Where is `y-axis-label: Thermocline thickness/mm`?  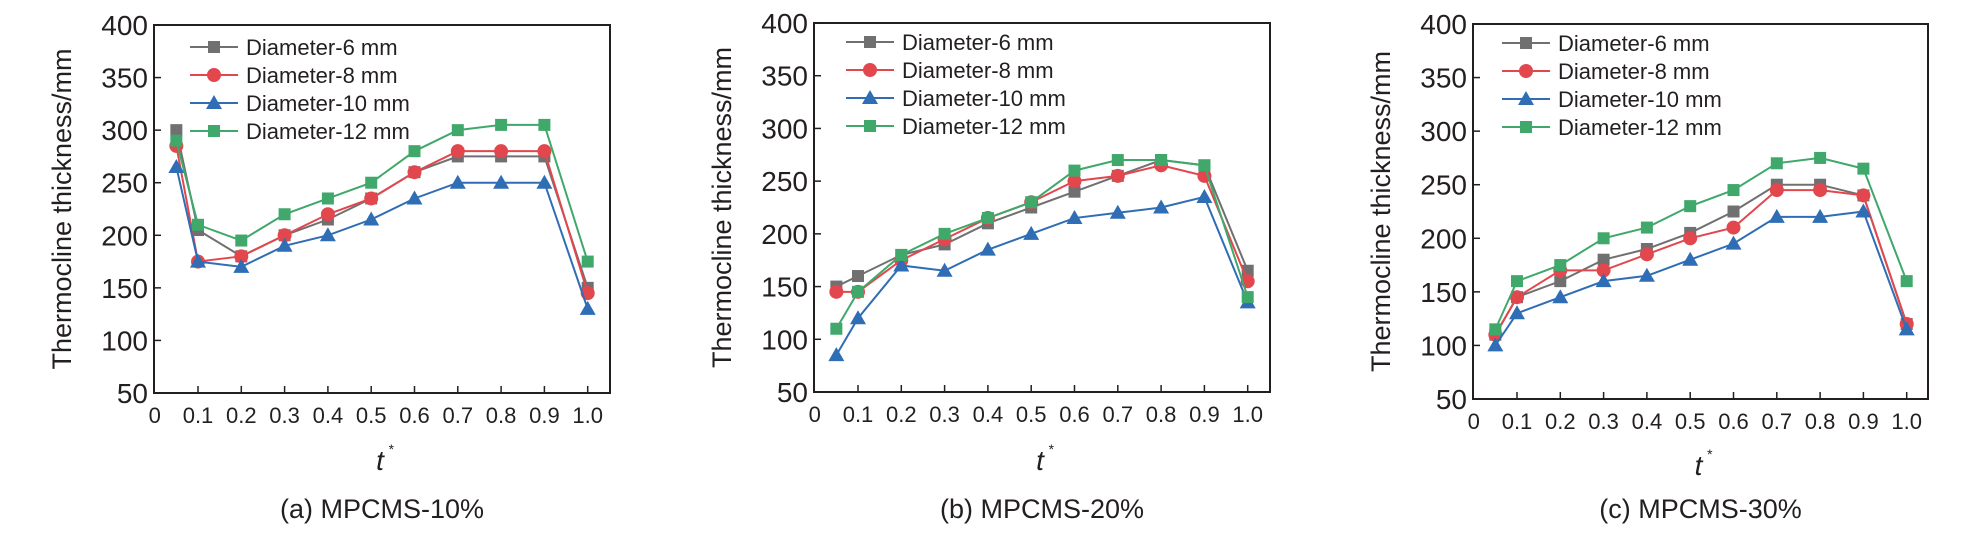
y-axis-label: Thermocline thickness/mm is located at coordinates (62, 208).